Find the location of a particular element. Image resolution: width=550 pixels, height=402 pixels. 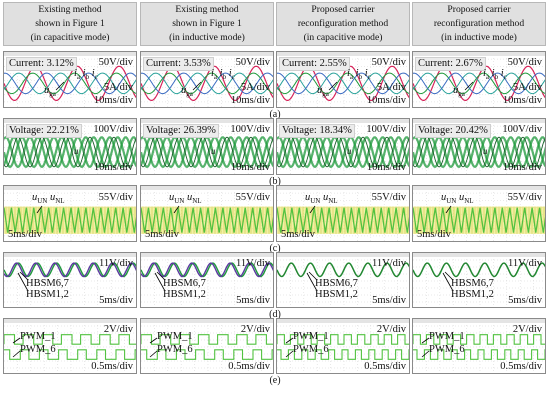

thd-value: 26.39% is located at coordinates (199, 130).